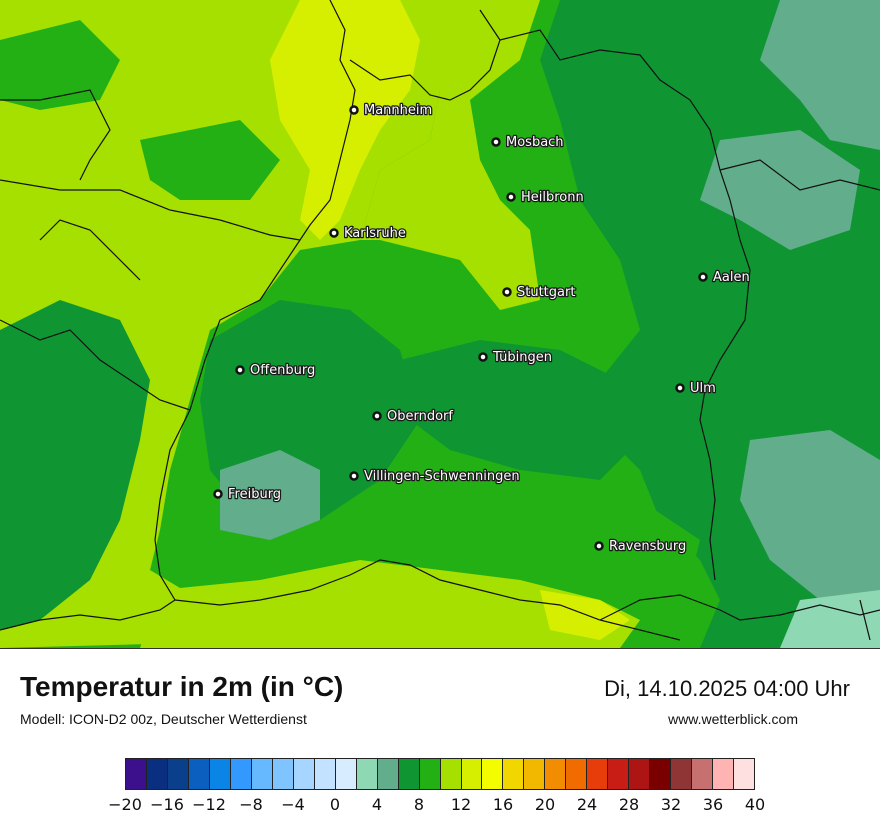  Describe the element at coordinates (461, 804) in the screenshot. I see `legend-tick-label: 12` at that location.